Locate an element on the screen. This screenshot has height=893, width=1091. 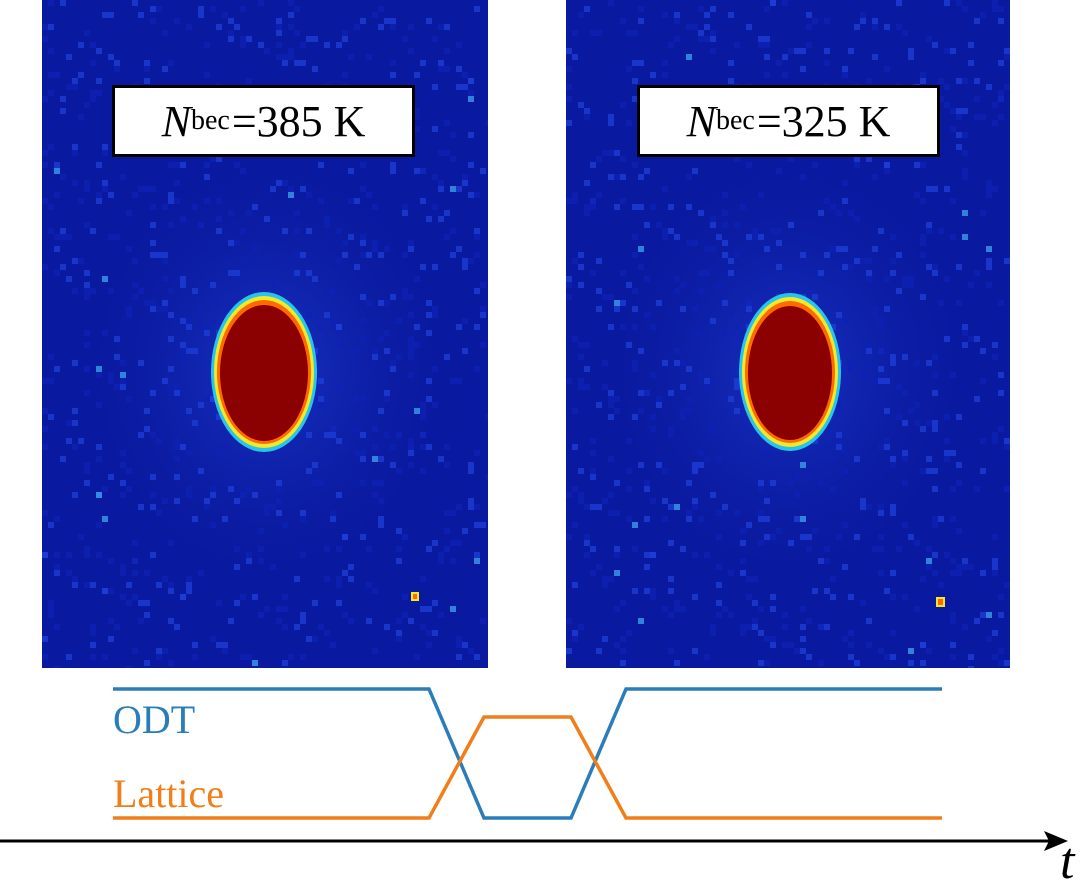
odt-label: ODT is located at coordinates (154, 719).